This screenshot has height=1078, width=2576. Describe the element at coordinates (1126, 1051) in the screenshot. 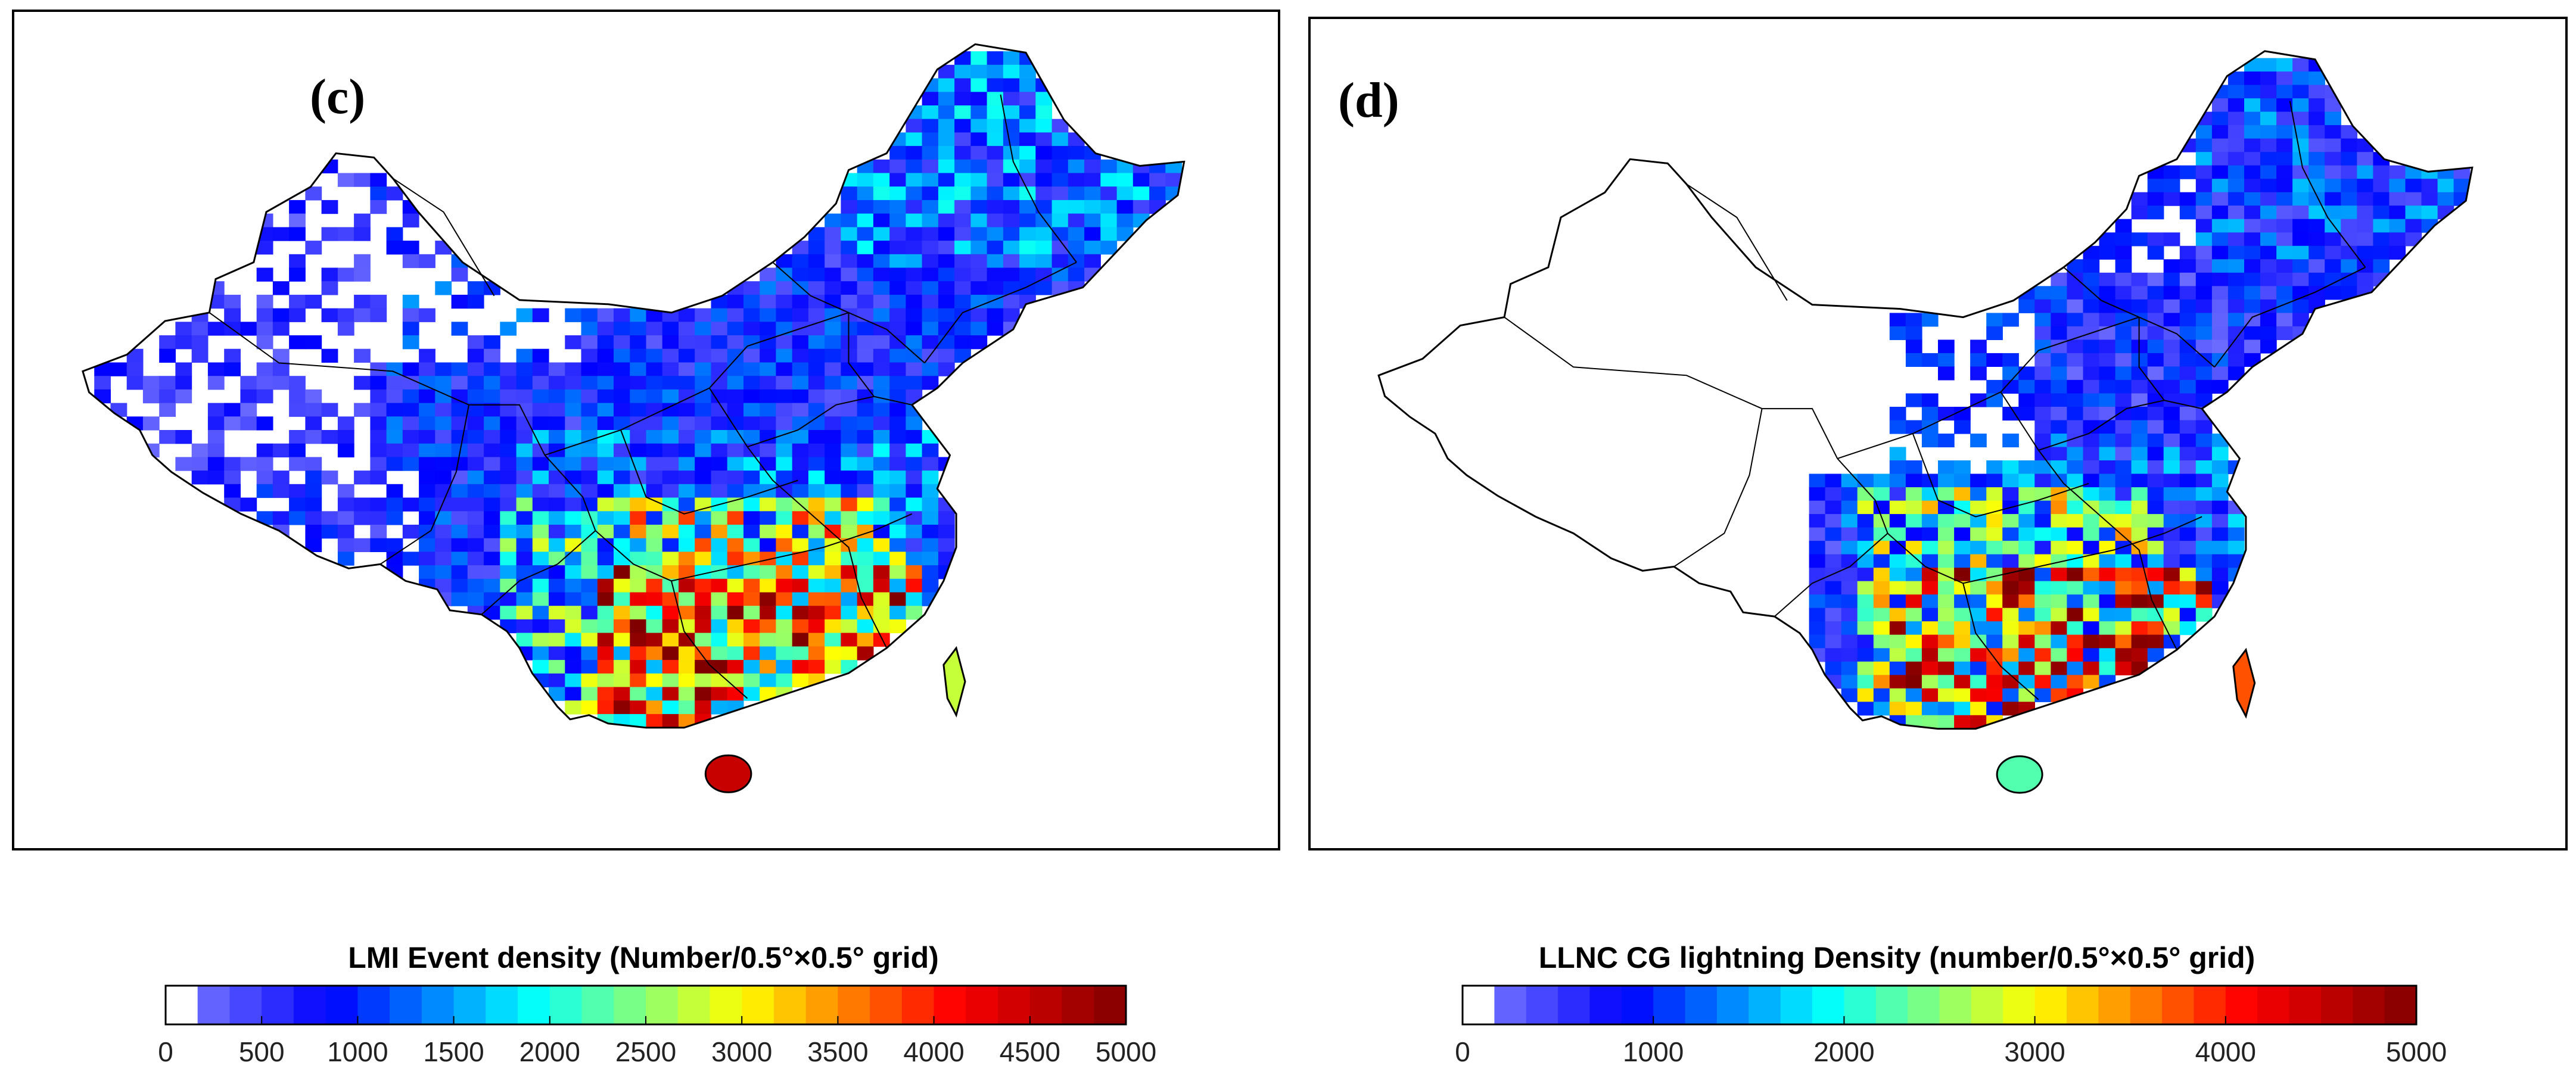

I see `colorbar-tick-label: 5000` at that location.